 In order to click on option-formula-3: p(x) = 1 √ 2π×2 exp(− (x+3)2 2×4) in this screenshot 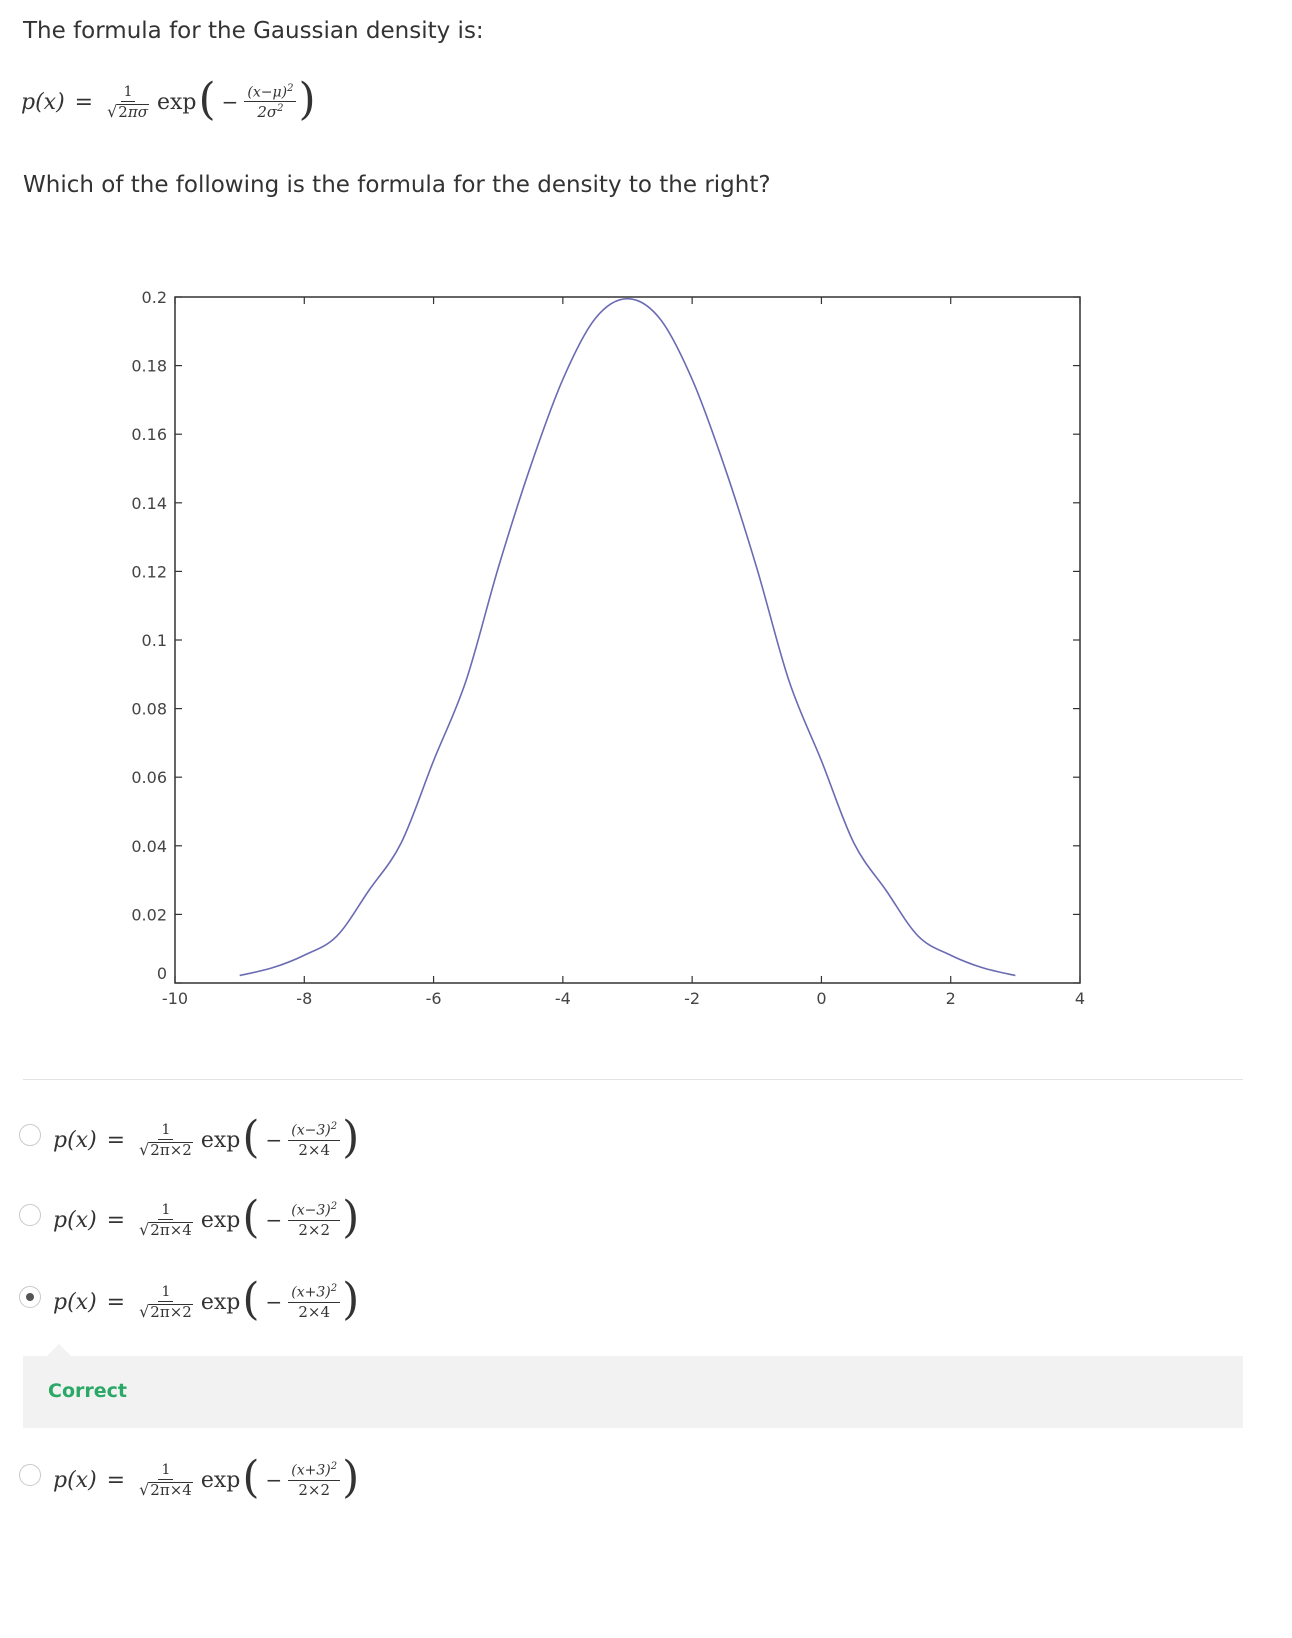, I will do `click(207, 1299)`.